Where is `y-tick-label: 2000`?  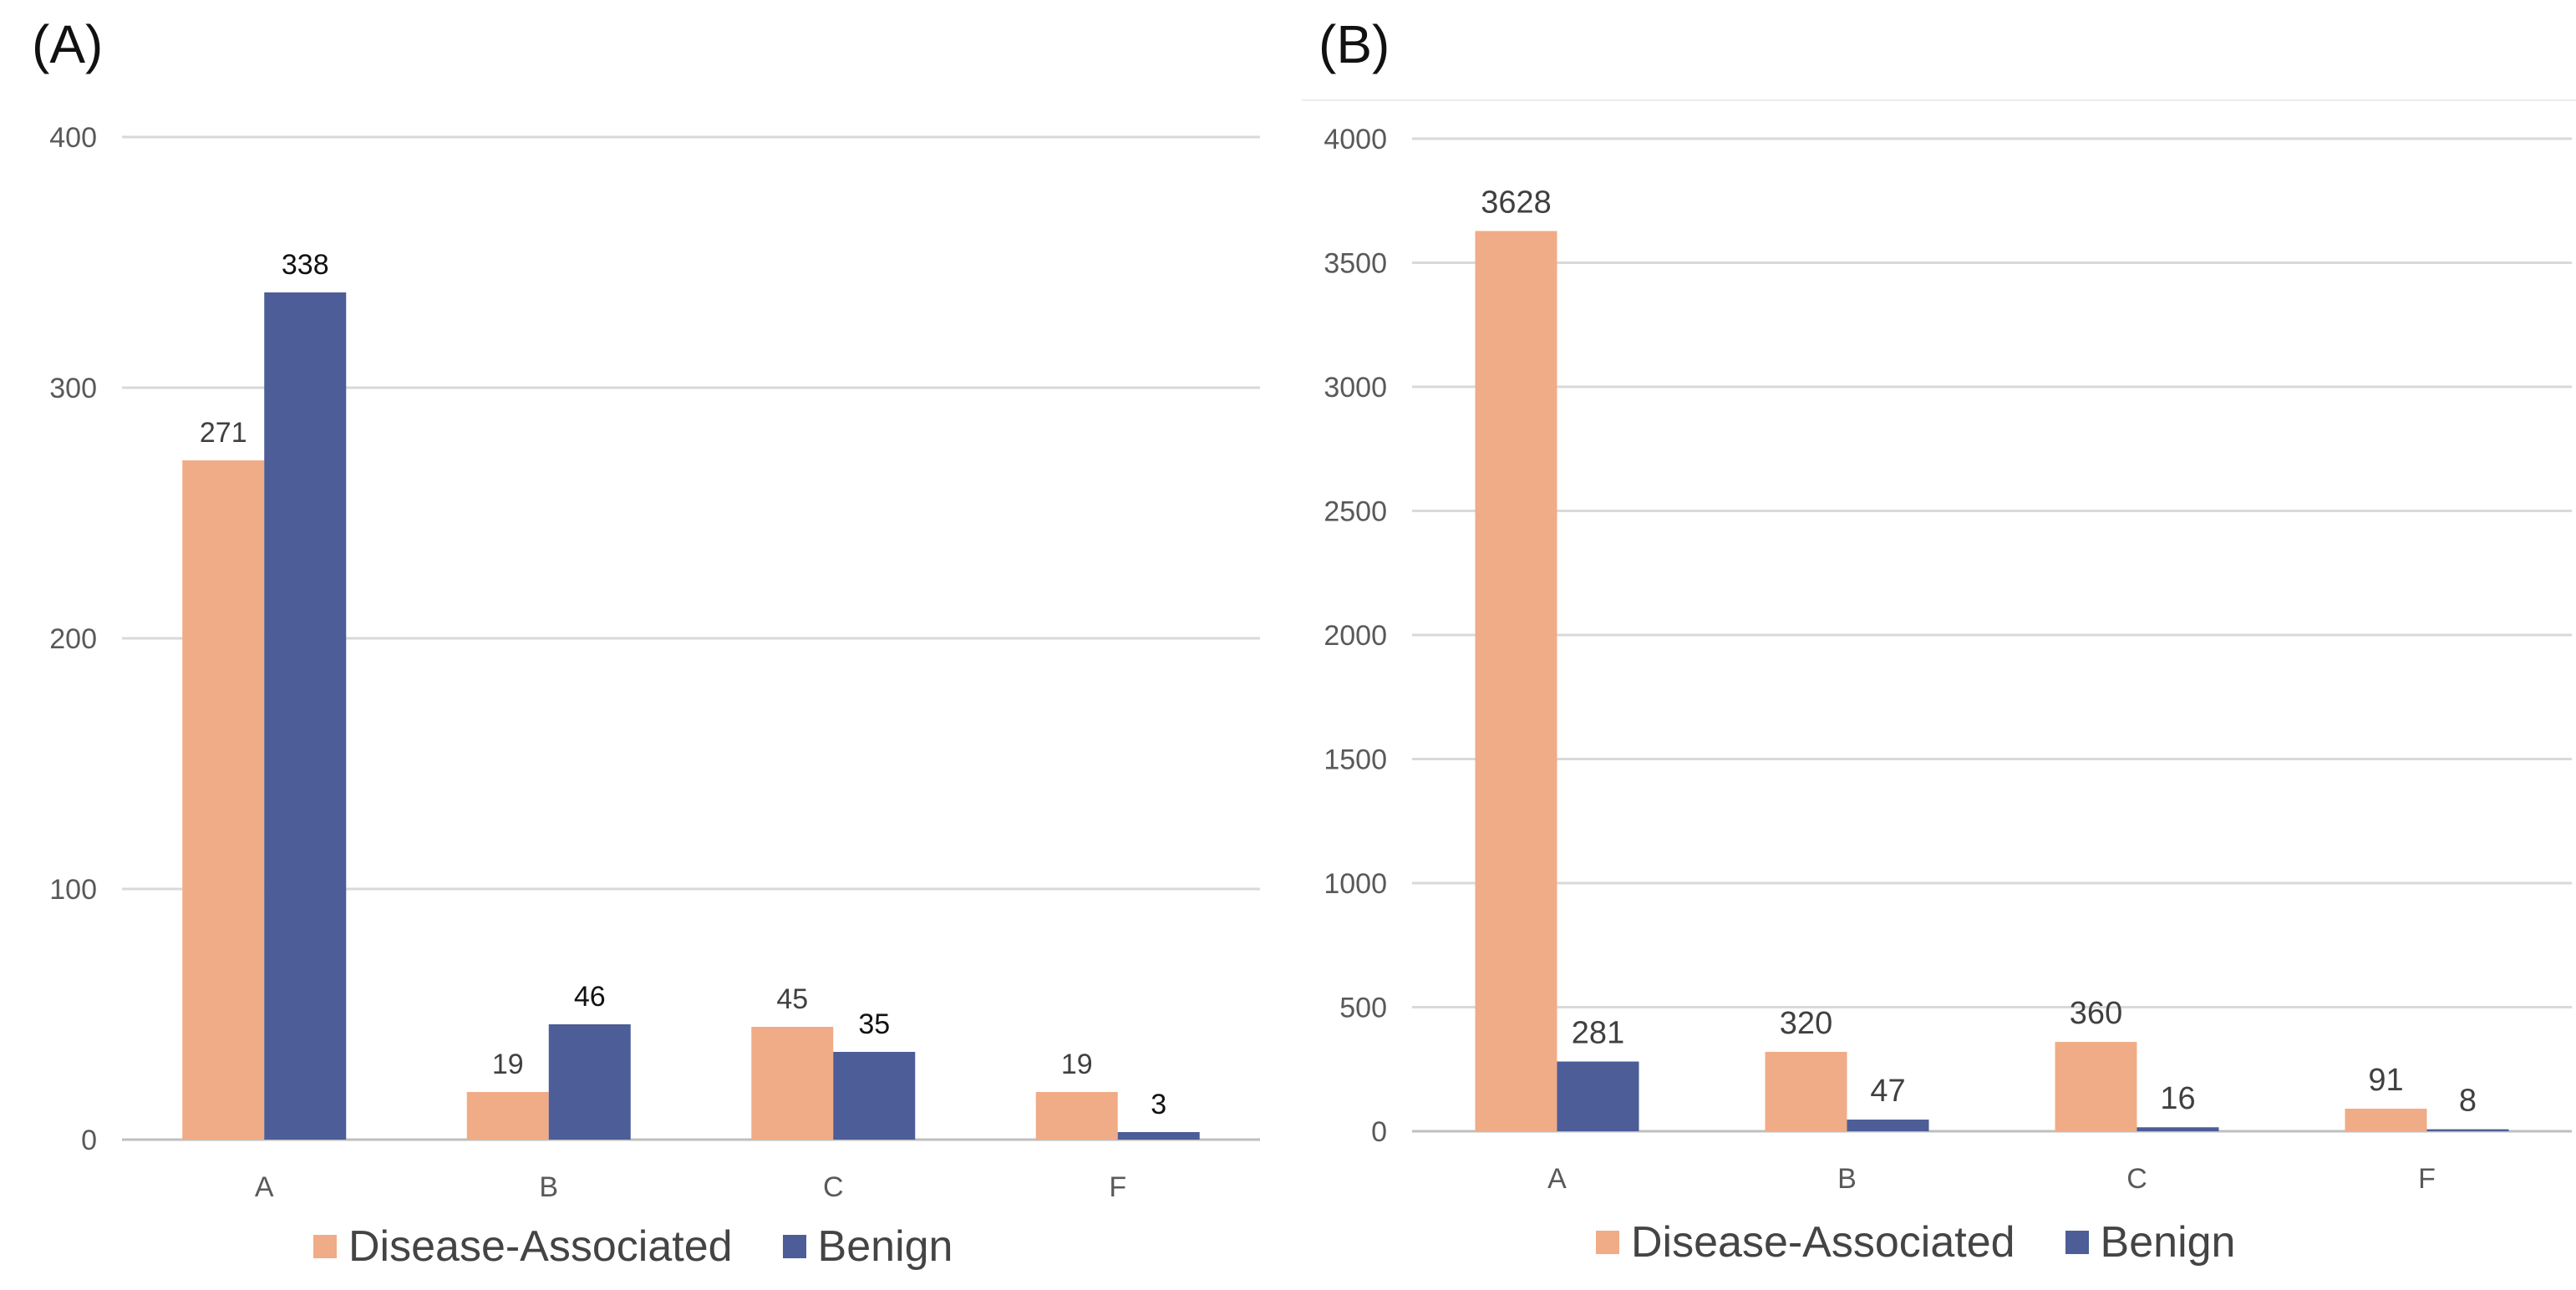 y-tick-label: 2000 is located at coordinates (1355, 636).